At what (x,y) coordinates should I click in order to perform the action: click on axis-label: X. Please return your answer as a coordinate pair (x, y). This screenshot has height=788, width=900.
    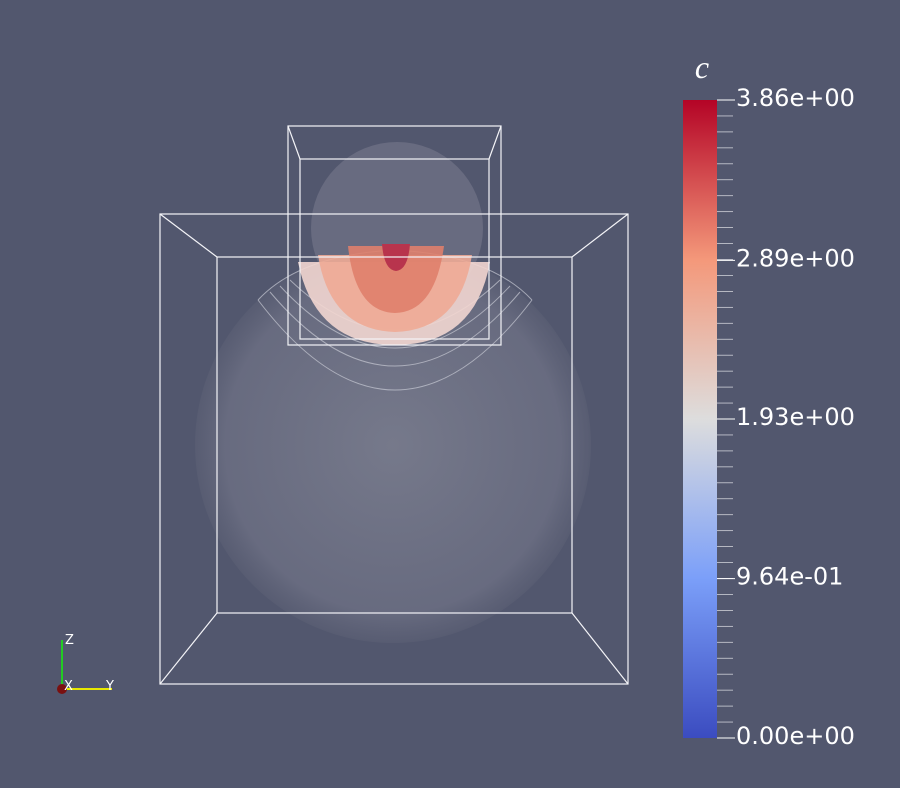
    Looking at the image, I should click on (68, 686).